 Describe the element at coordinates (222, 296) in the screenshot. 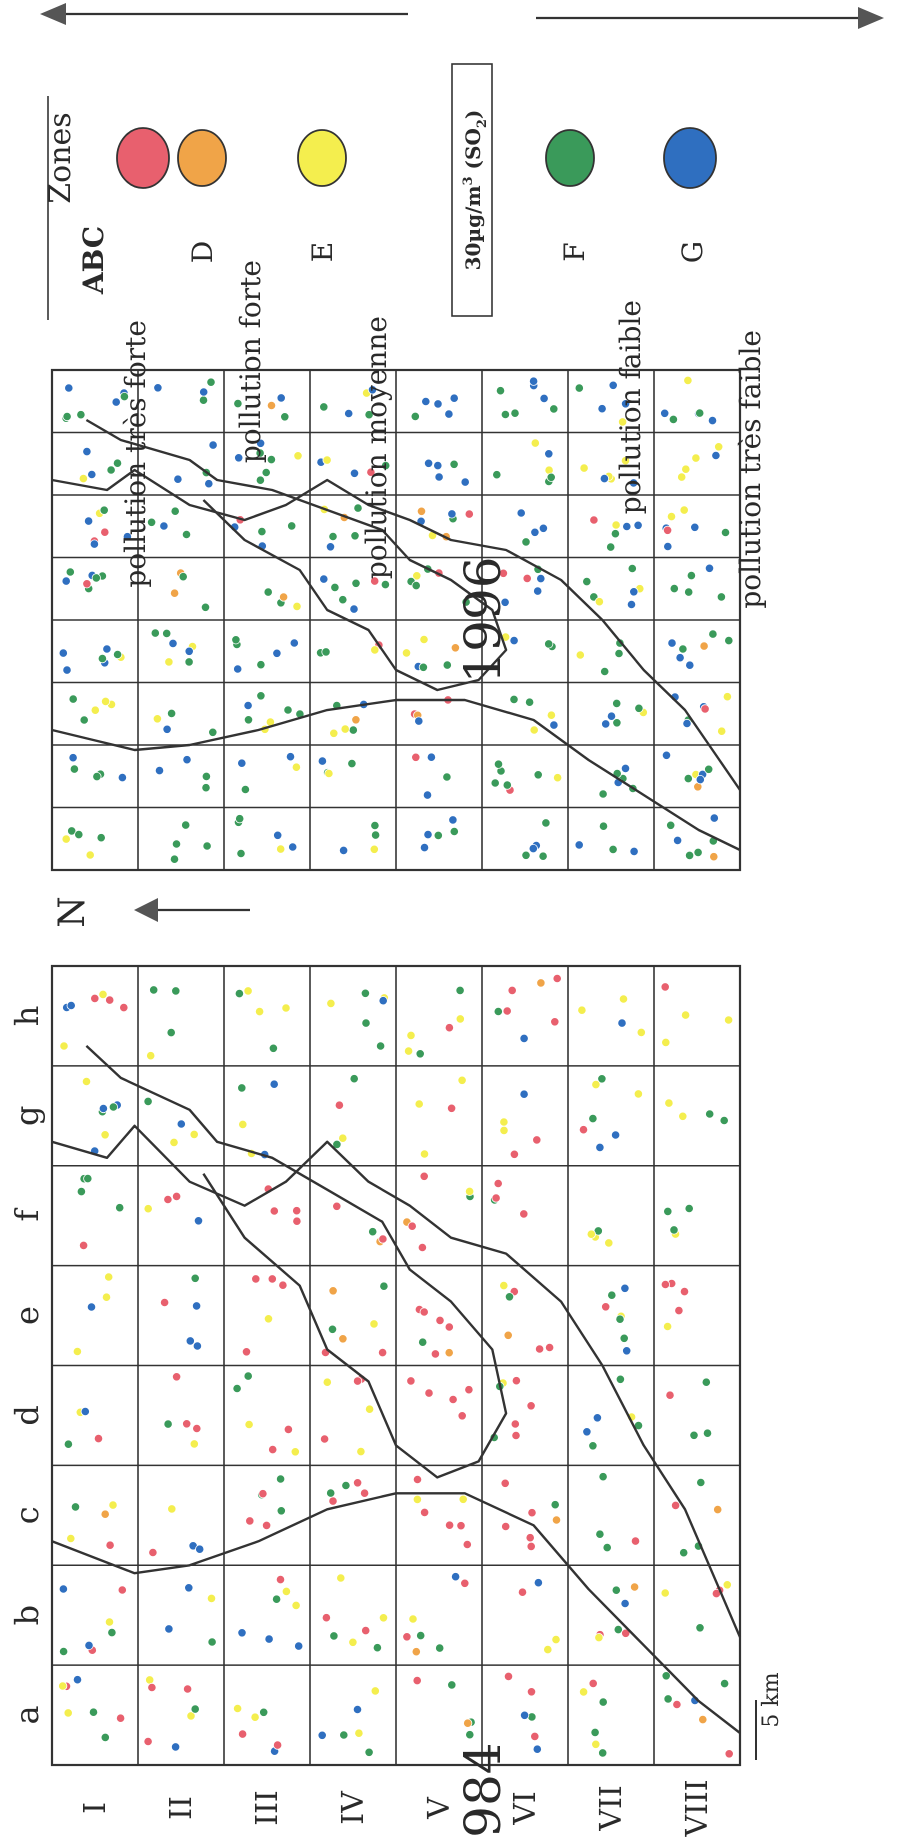

I see `legend-zone-d: D pollution forte` at that location.